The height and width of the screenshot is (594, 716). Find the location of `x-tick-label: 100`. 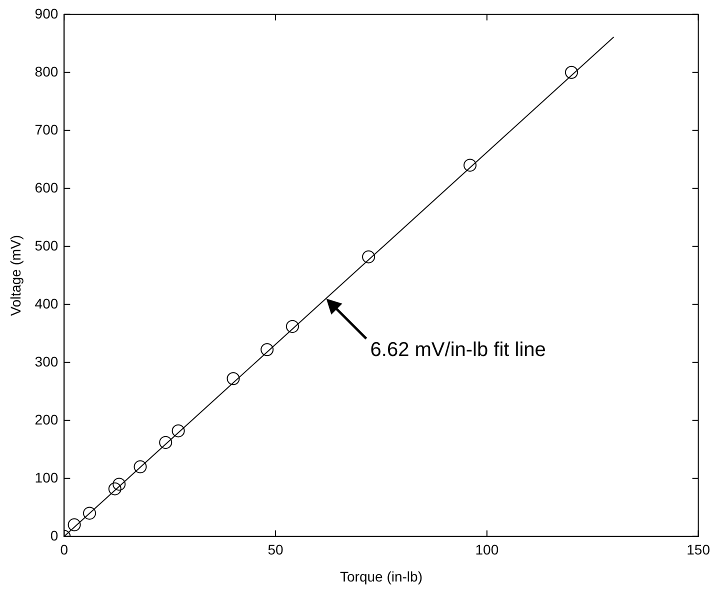

x-tick-label: 100 is located at coordinates (487, 550).